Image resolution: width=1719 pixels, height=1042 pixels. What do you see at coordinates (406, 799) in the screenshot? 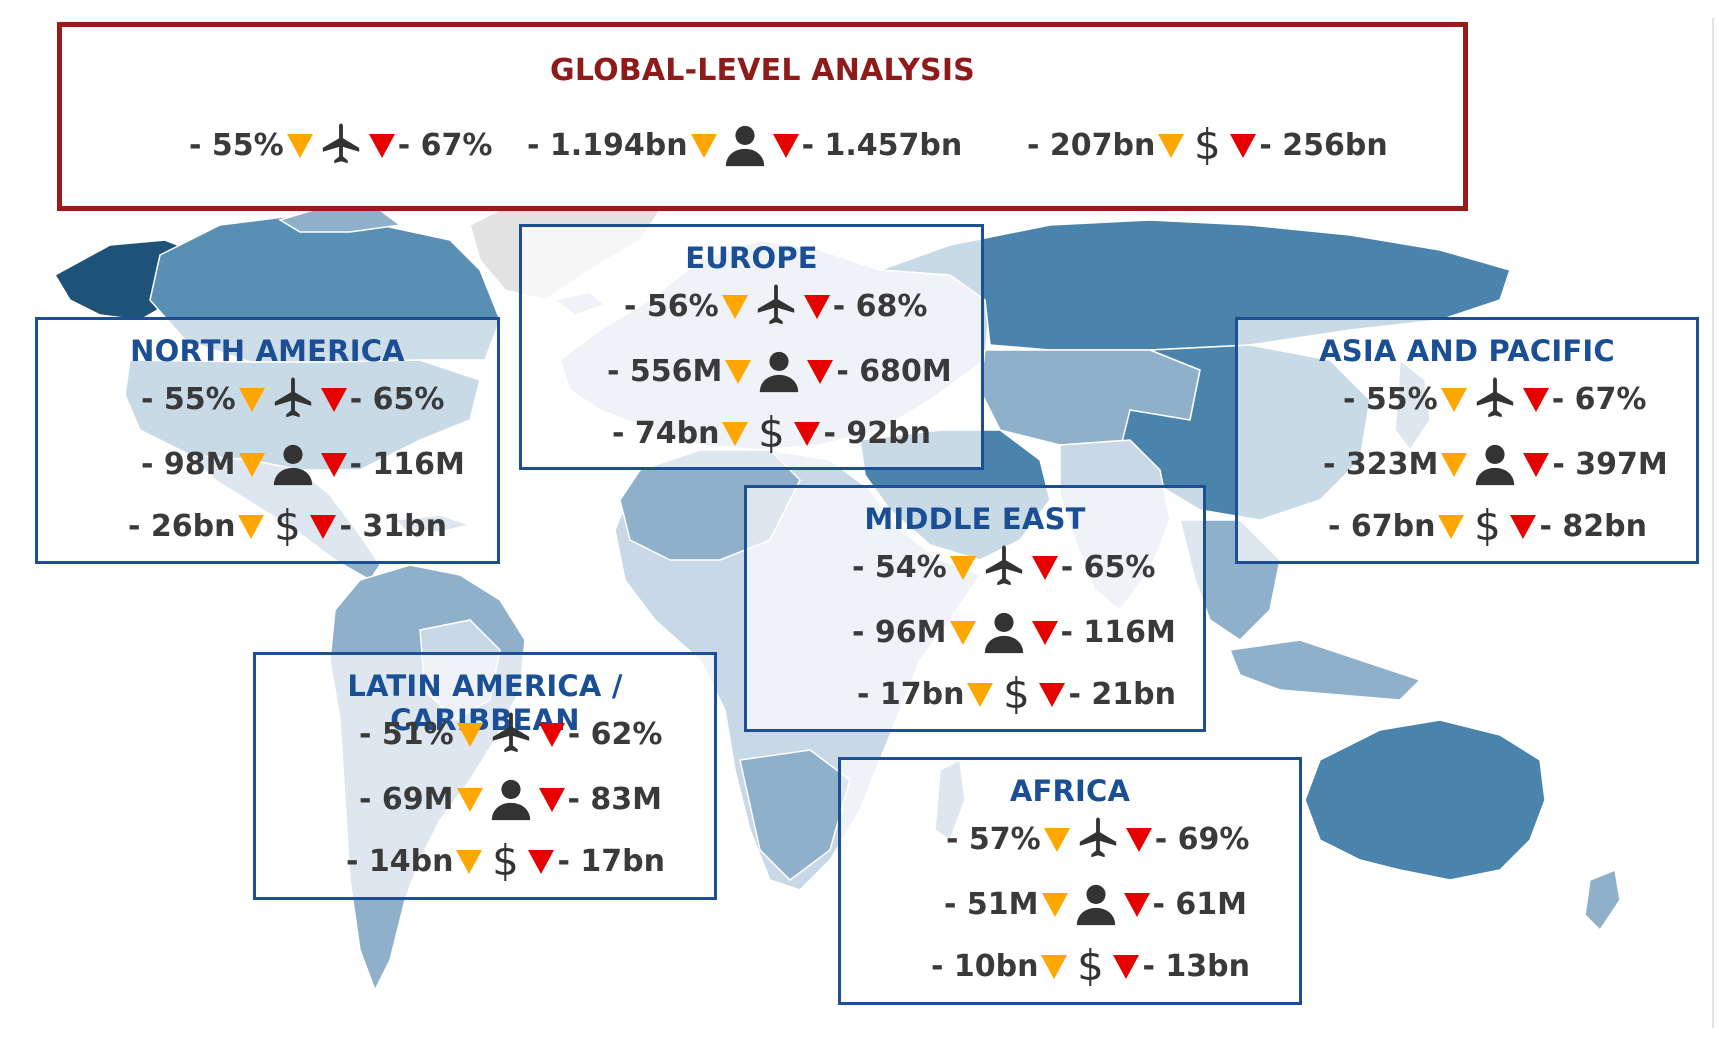
I see `passengers-low-value: - 69M` at bounding box center [406, 799].